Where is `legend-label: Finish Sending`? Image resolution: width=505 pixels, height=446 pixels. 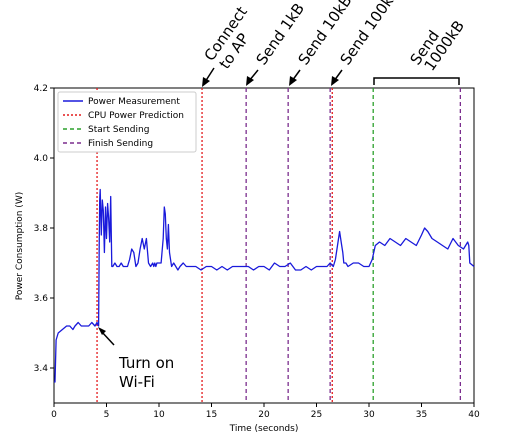 legend-label: Finish Sending is located at coordinates (120, 144).